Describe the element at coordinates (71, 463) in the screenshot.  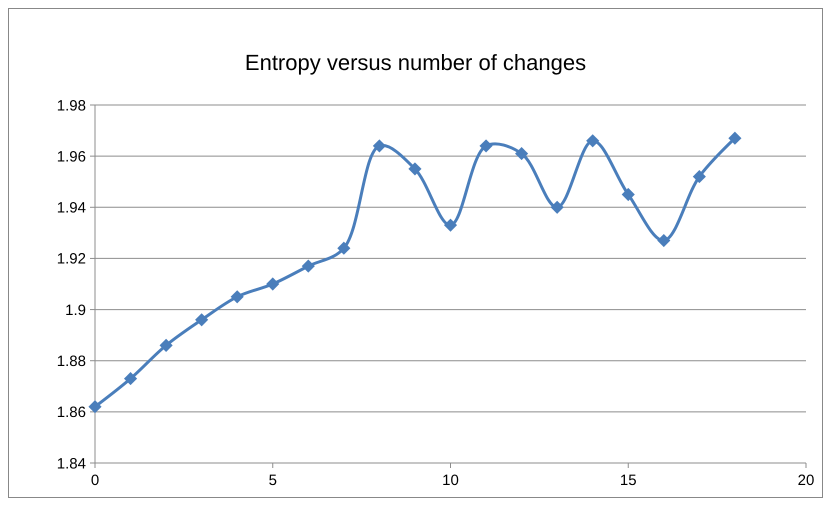
I see `y-tick-label: 1.84` at that location.